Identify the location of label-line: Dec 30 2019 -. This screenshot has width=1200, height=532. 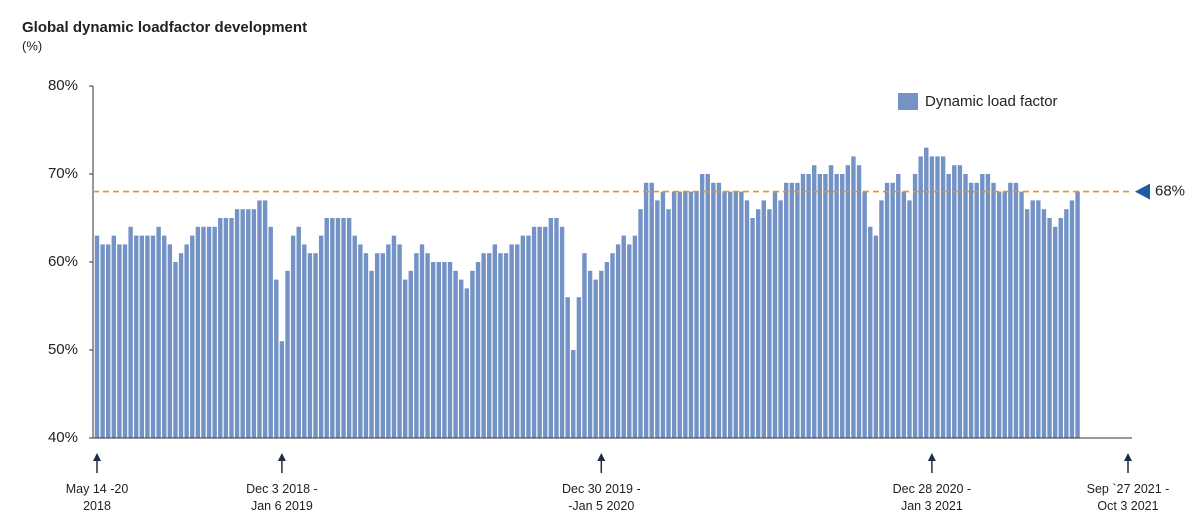
(601, 489).